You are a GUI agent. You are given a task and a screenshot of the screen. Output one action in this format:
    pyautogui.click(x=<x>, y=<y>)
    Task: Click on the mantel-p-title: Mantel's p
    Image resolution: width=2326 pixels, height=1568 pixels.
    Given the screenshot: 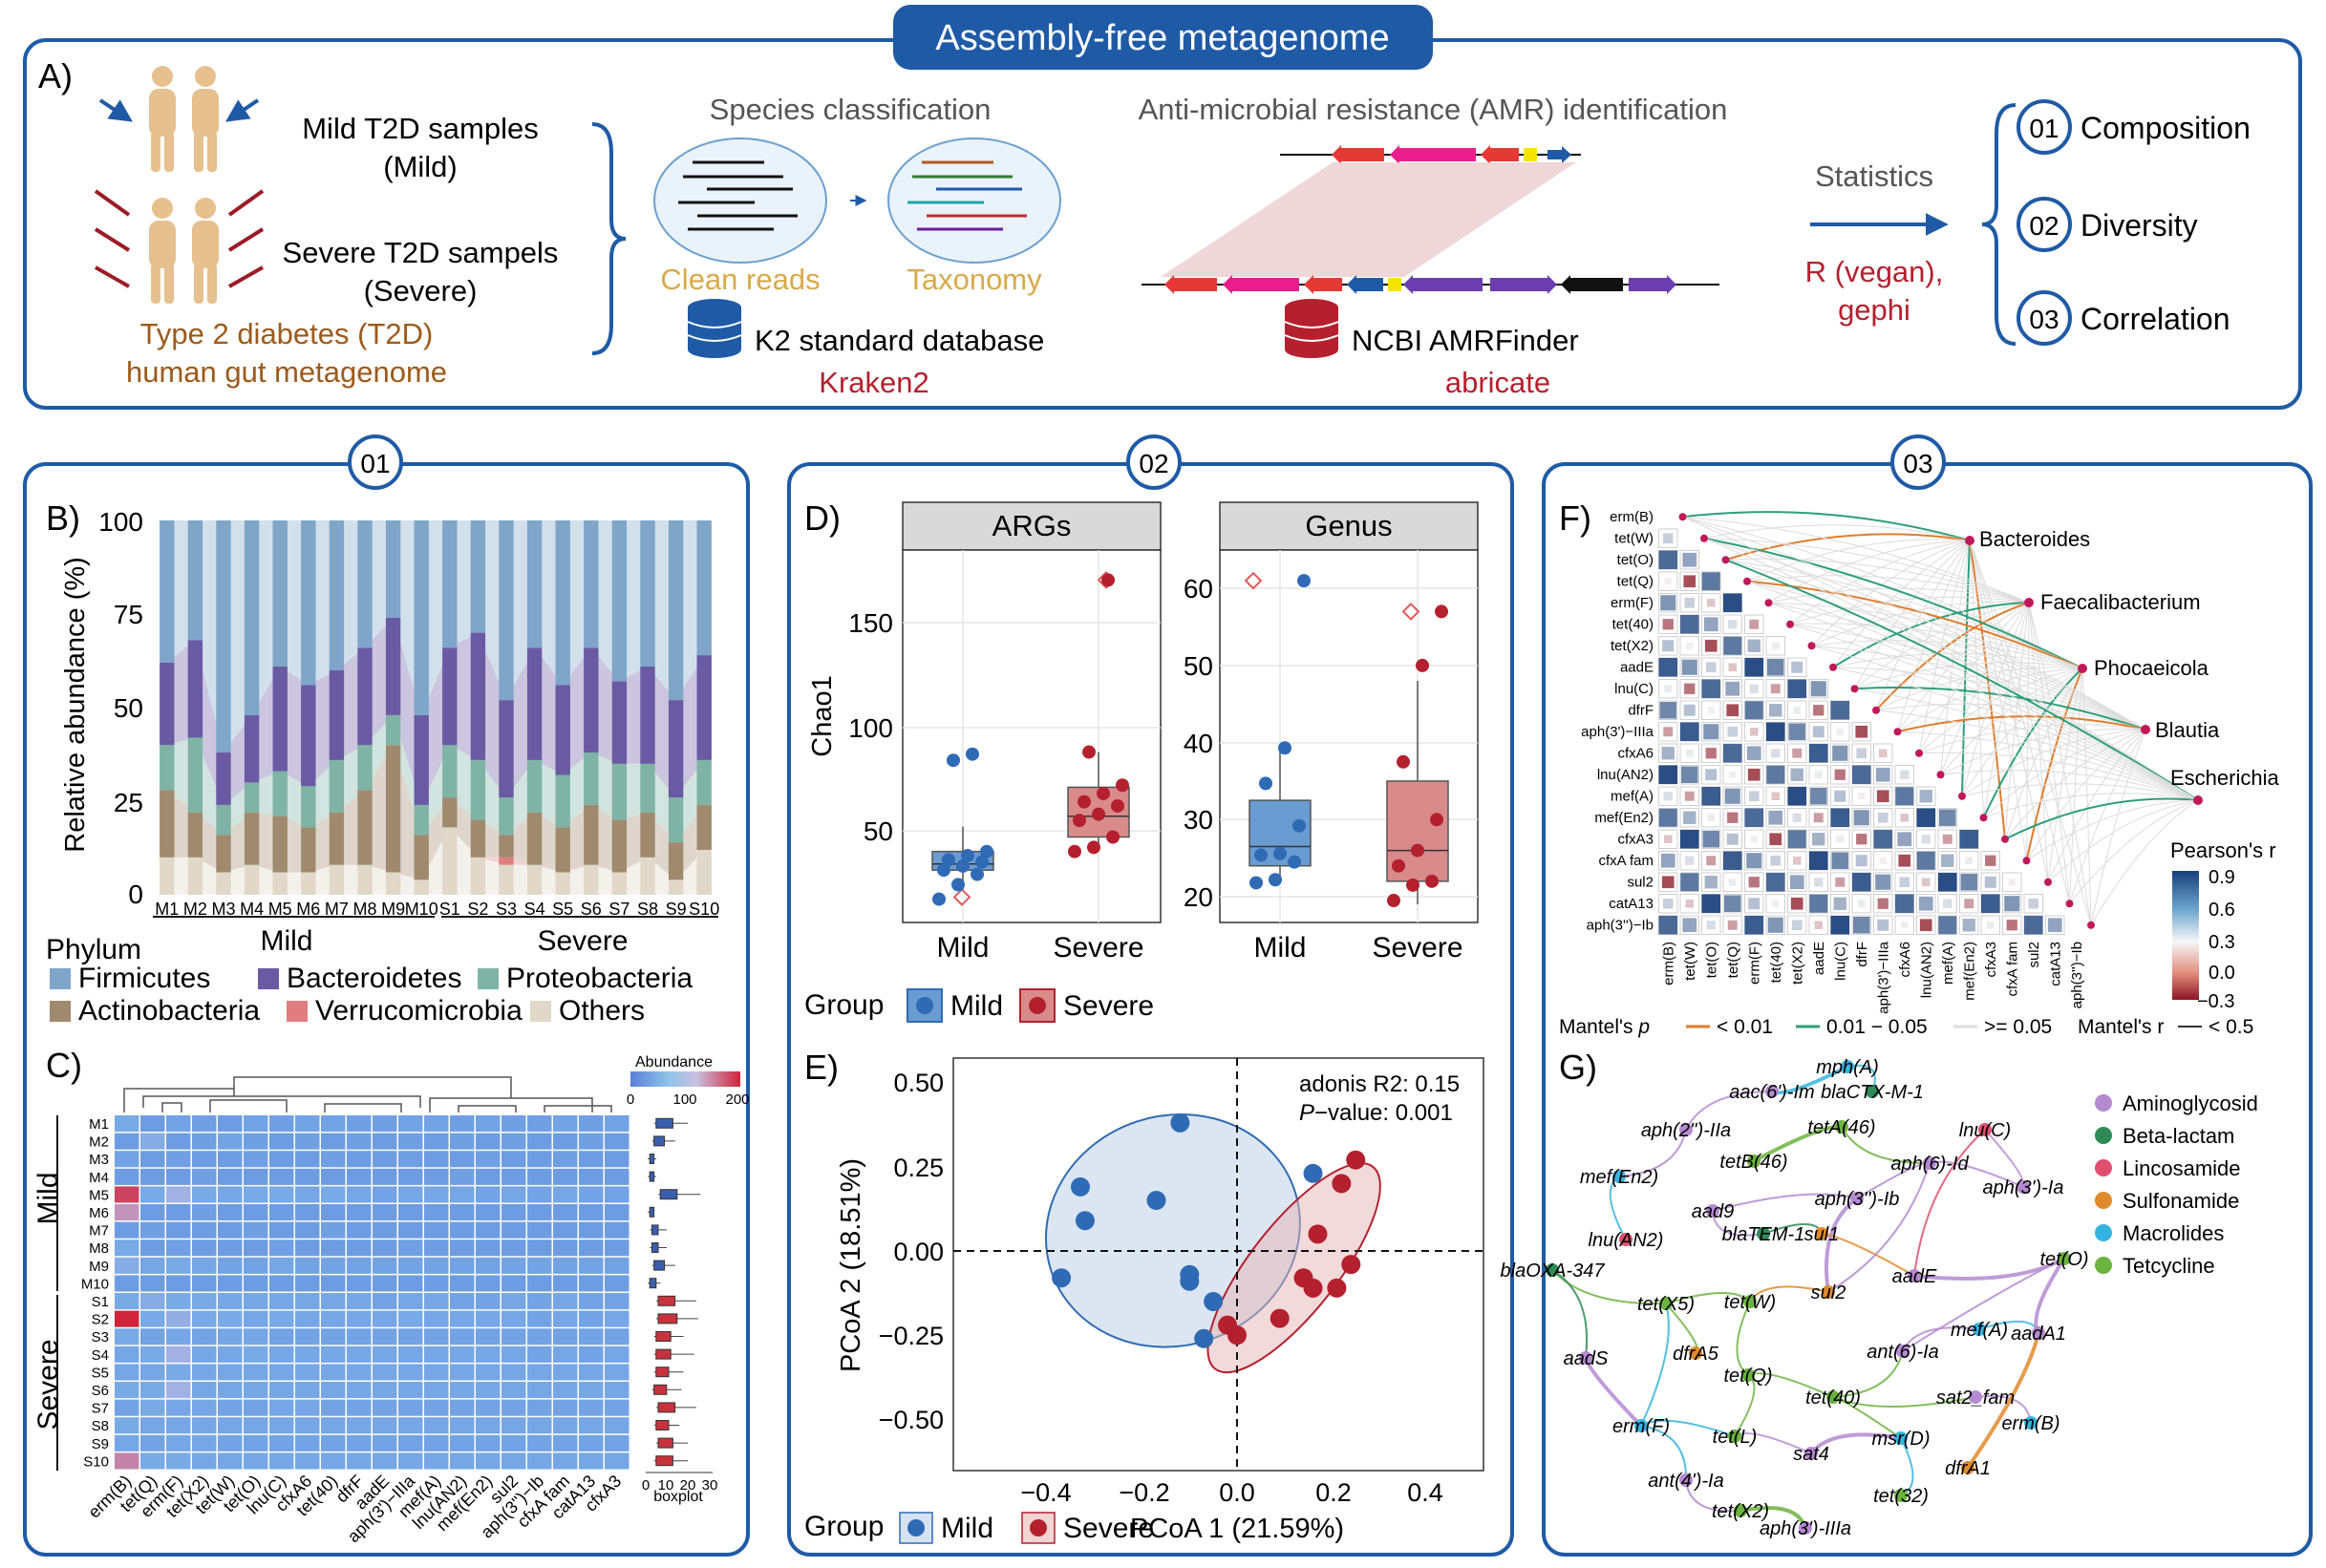 What is the action you would take?
    pyautogui.click(x=1604, y=1027)
    